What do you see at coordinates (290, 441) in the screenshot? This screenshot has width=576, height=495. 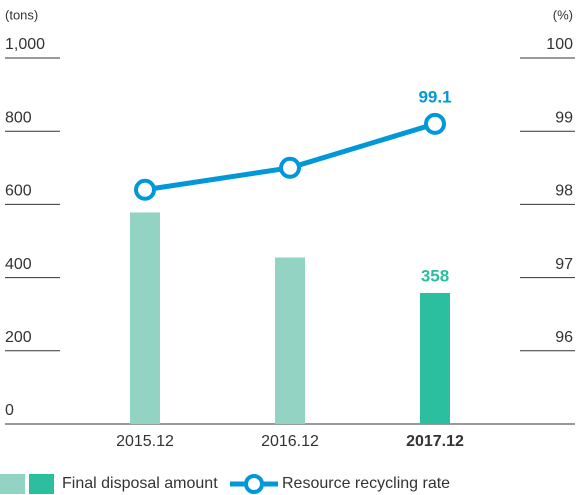 I see `x-tick-label: 2016.12` at bounding box center [290, 441].